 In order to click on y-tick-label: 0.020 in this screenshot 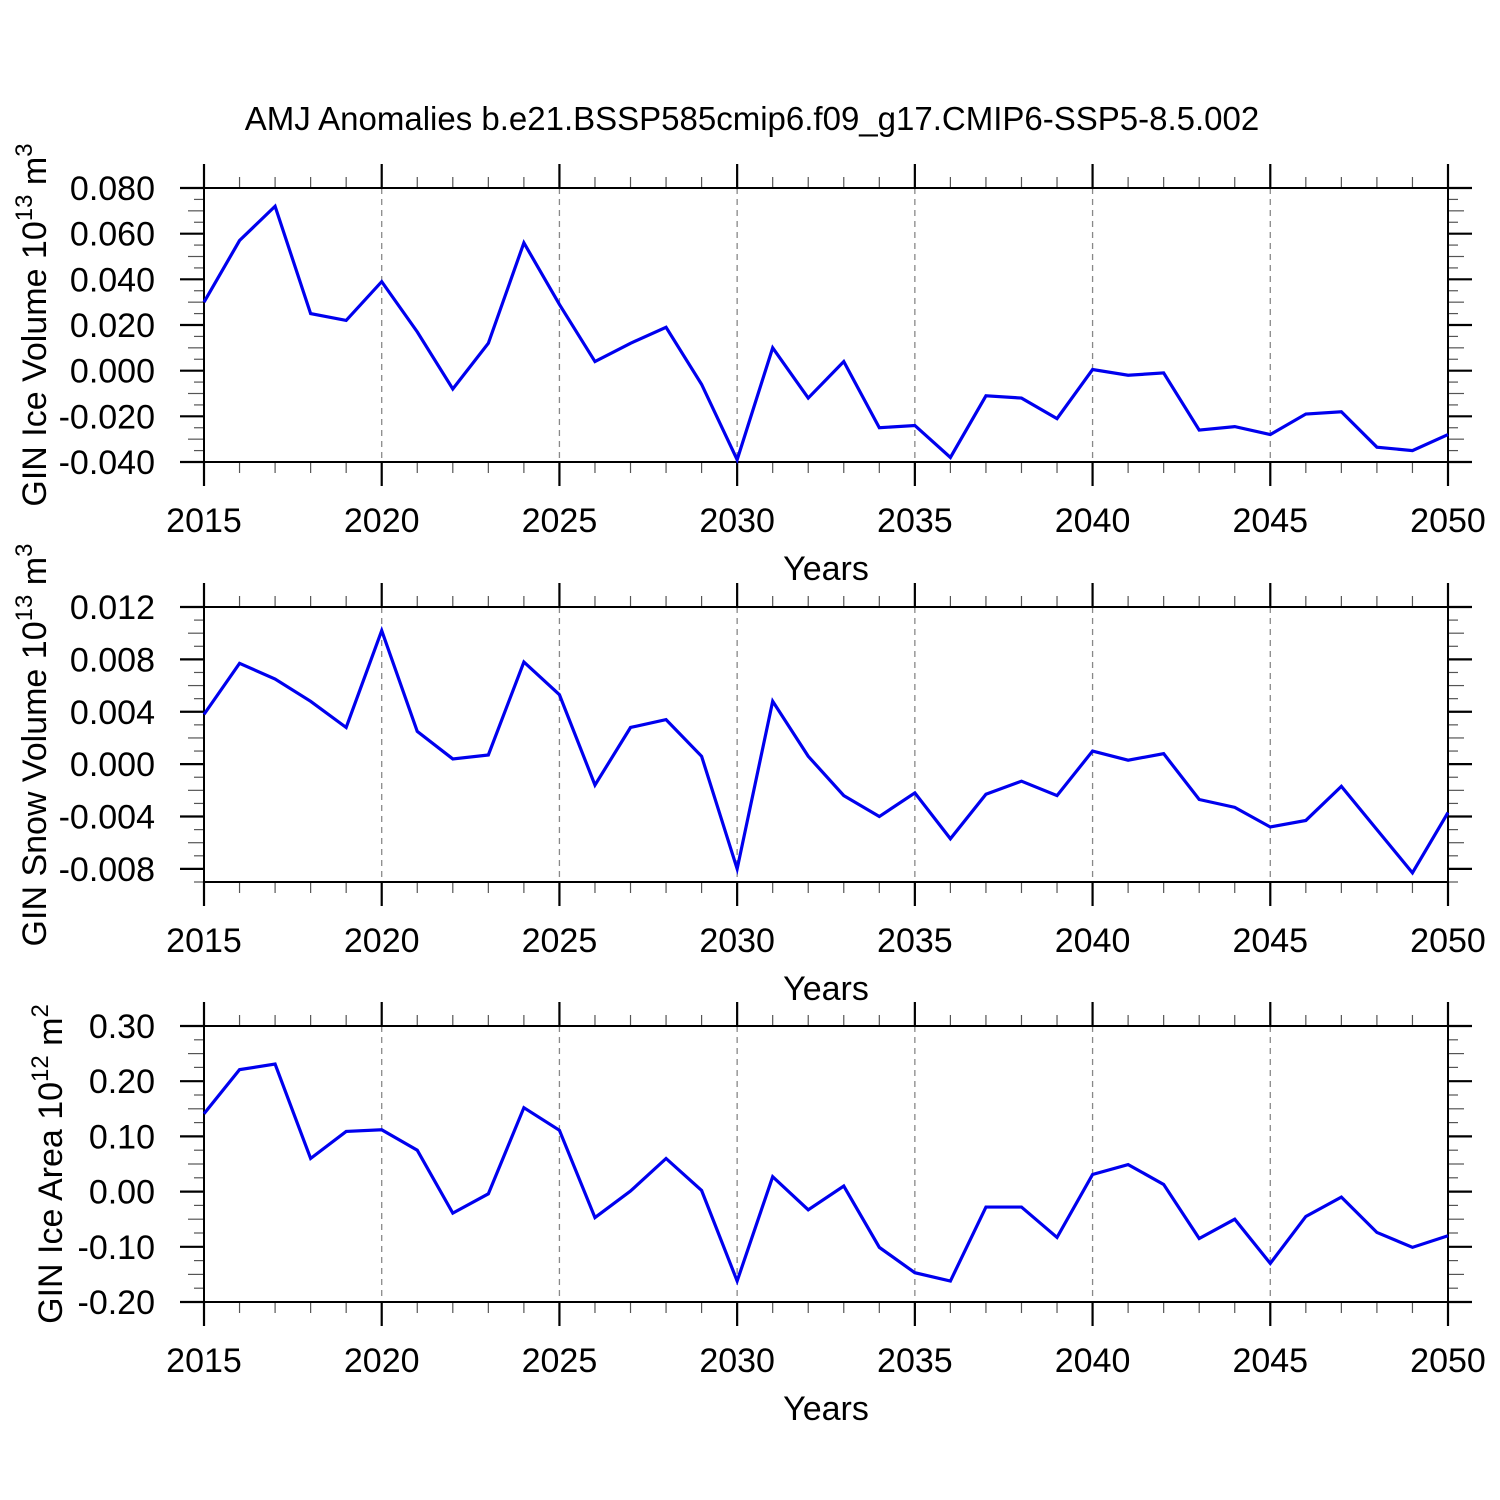, I will do `click(112, 326)`.